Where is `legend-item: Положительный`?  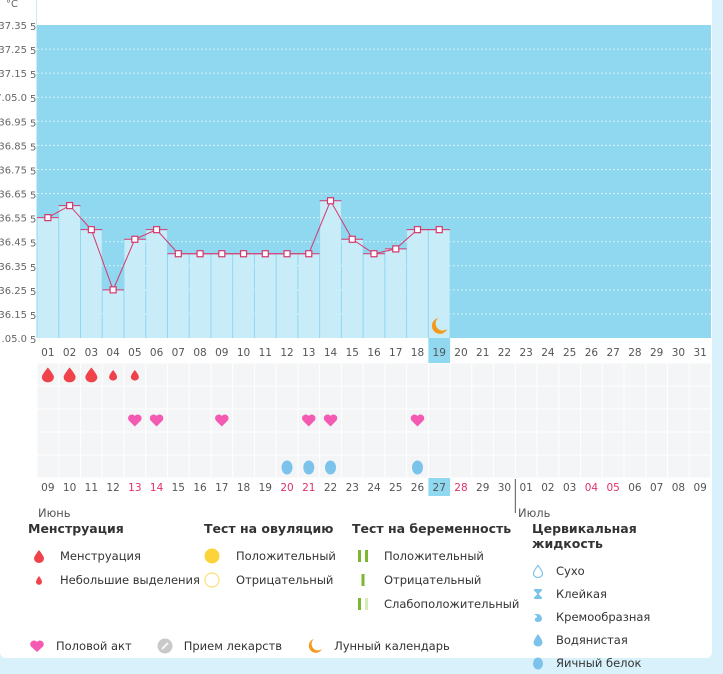
legend-item: Положительный is located at coordinates (435, 556).